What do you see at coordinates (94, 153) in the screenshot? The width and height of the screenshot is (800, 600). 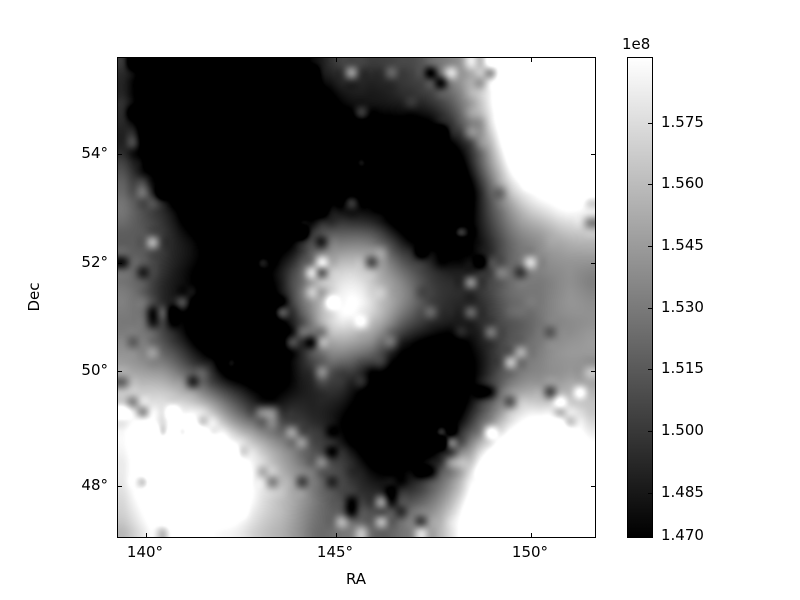 I see `yticklabel-54: 54°` at bounding box center [94, 153].